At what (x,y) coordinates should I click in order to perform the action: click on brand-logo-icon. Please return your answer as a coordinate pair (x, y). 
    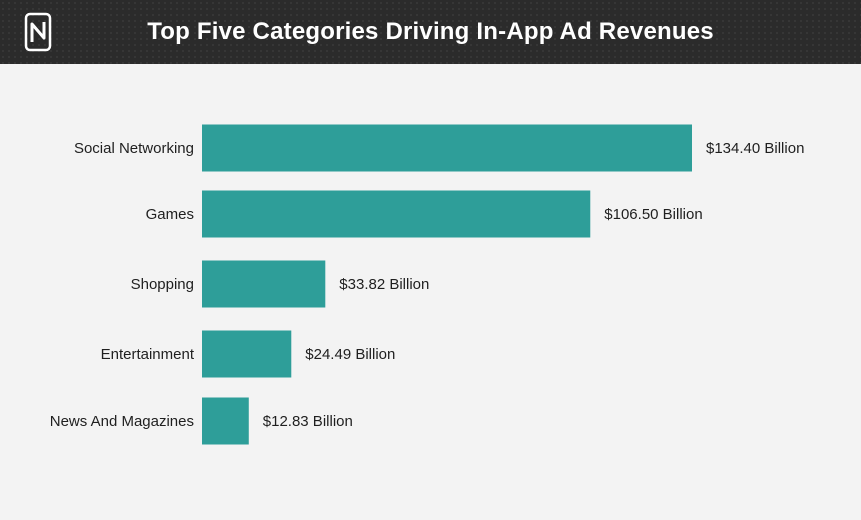
    Looking at the image, I should click on (38, 32).